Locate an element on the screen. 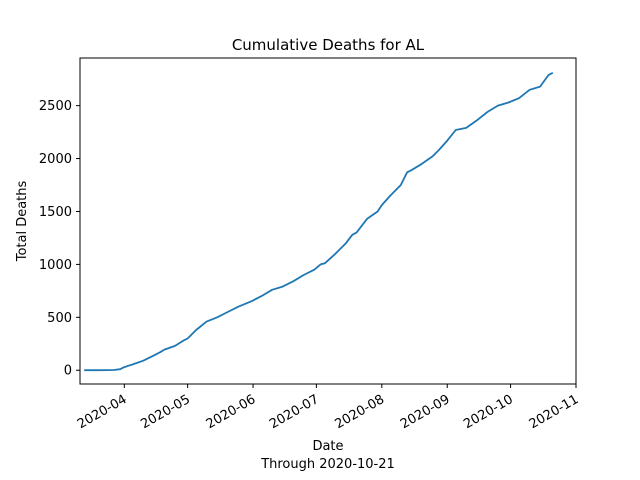 The image size is (640, 480). x-tick-label: 2020-07 is located at coordinates (294, 412).